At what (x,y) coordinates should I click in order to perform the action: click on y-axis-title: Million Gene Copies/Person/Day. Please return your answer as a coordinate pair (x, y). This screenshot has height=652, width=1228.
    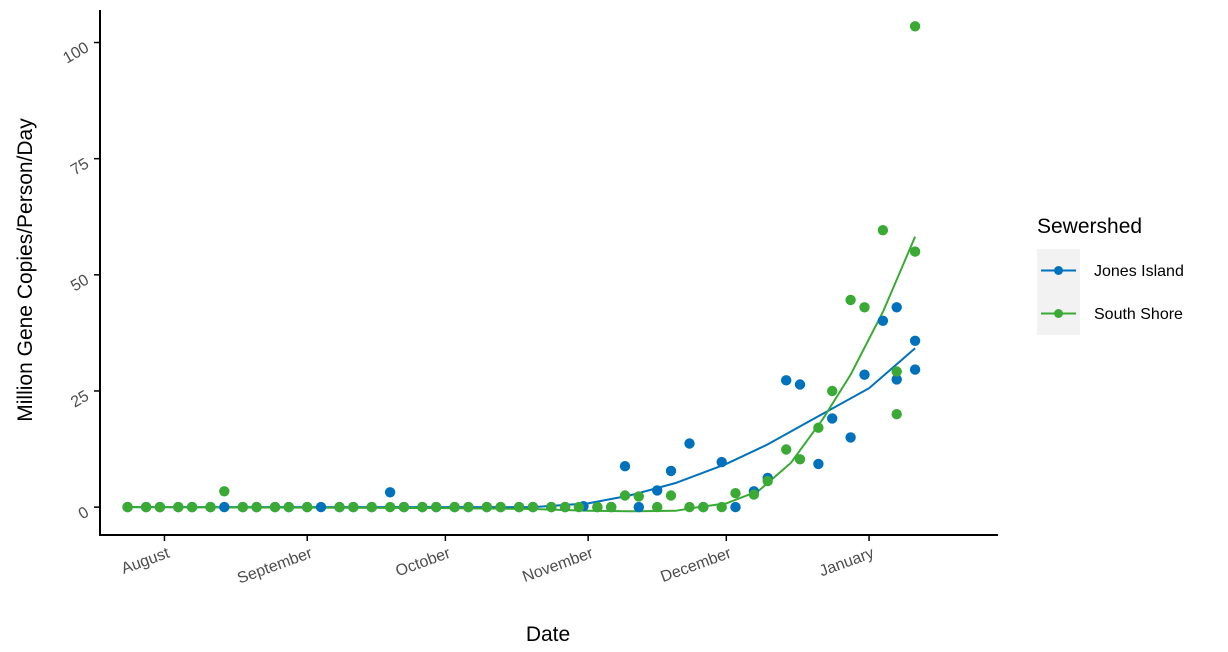
    Looking at the image, I should click on (25, 270).